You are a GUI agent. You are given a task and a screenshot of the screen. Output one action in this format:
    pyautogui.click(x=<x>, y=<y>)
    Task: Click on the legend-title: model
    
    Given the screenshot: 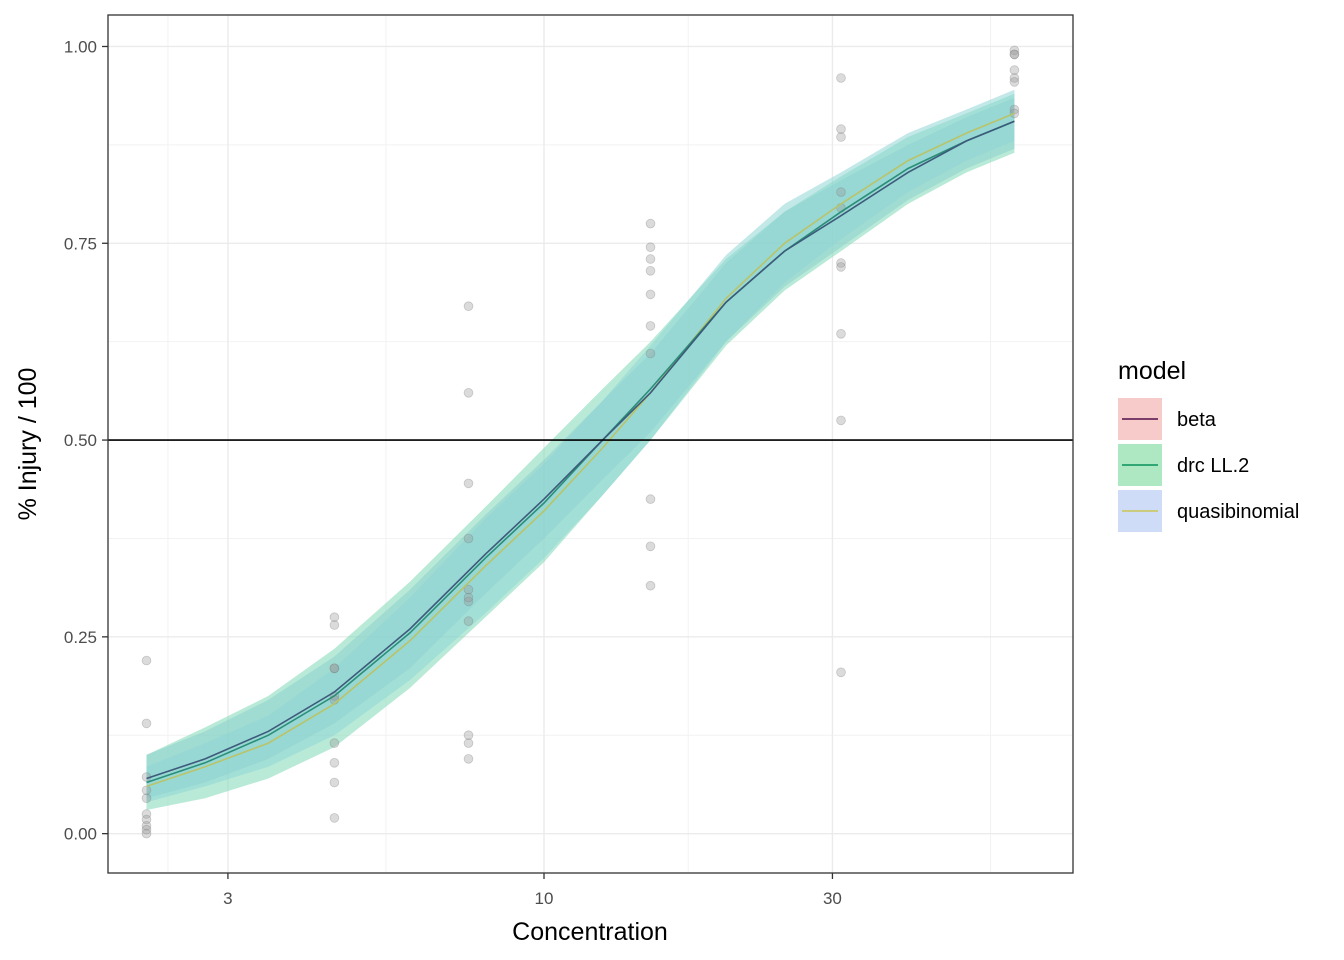 What is the action you would take?
    pyautogui.click(x=1152, y=371)
    